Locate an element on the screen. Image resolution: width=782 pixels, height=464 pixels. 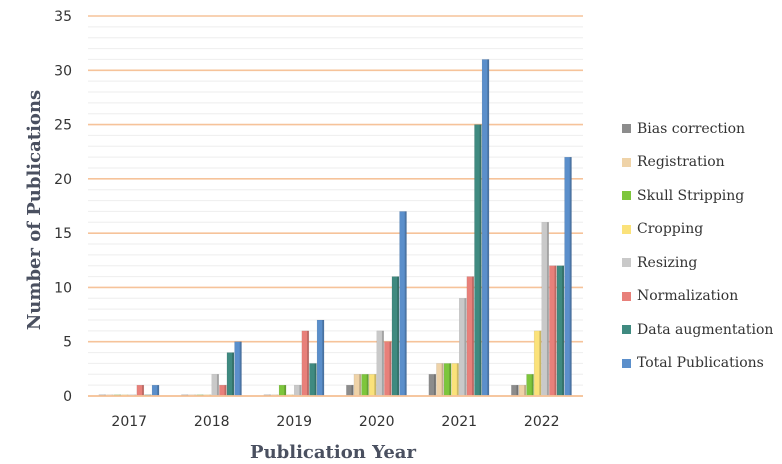
legend-label: Skull Stripping is located at coordinates (691, 195).